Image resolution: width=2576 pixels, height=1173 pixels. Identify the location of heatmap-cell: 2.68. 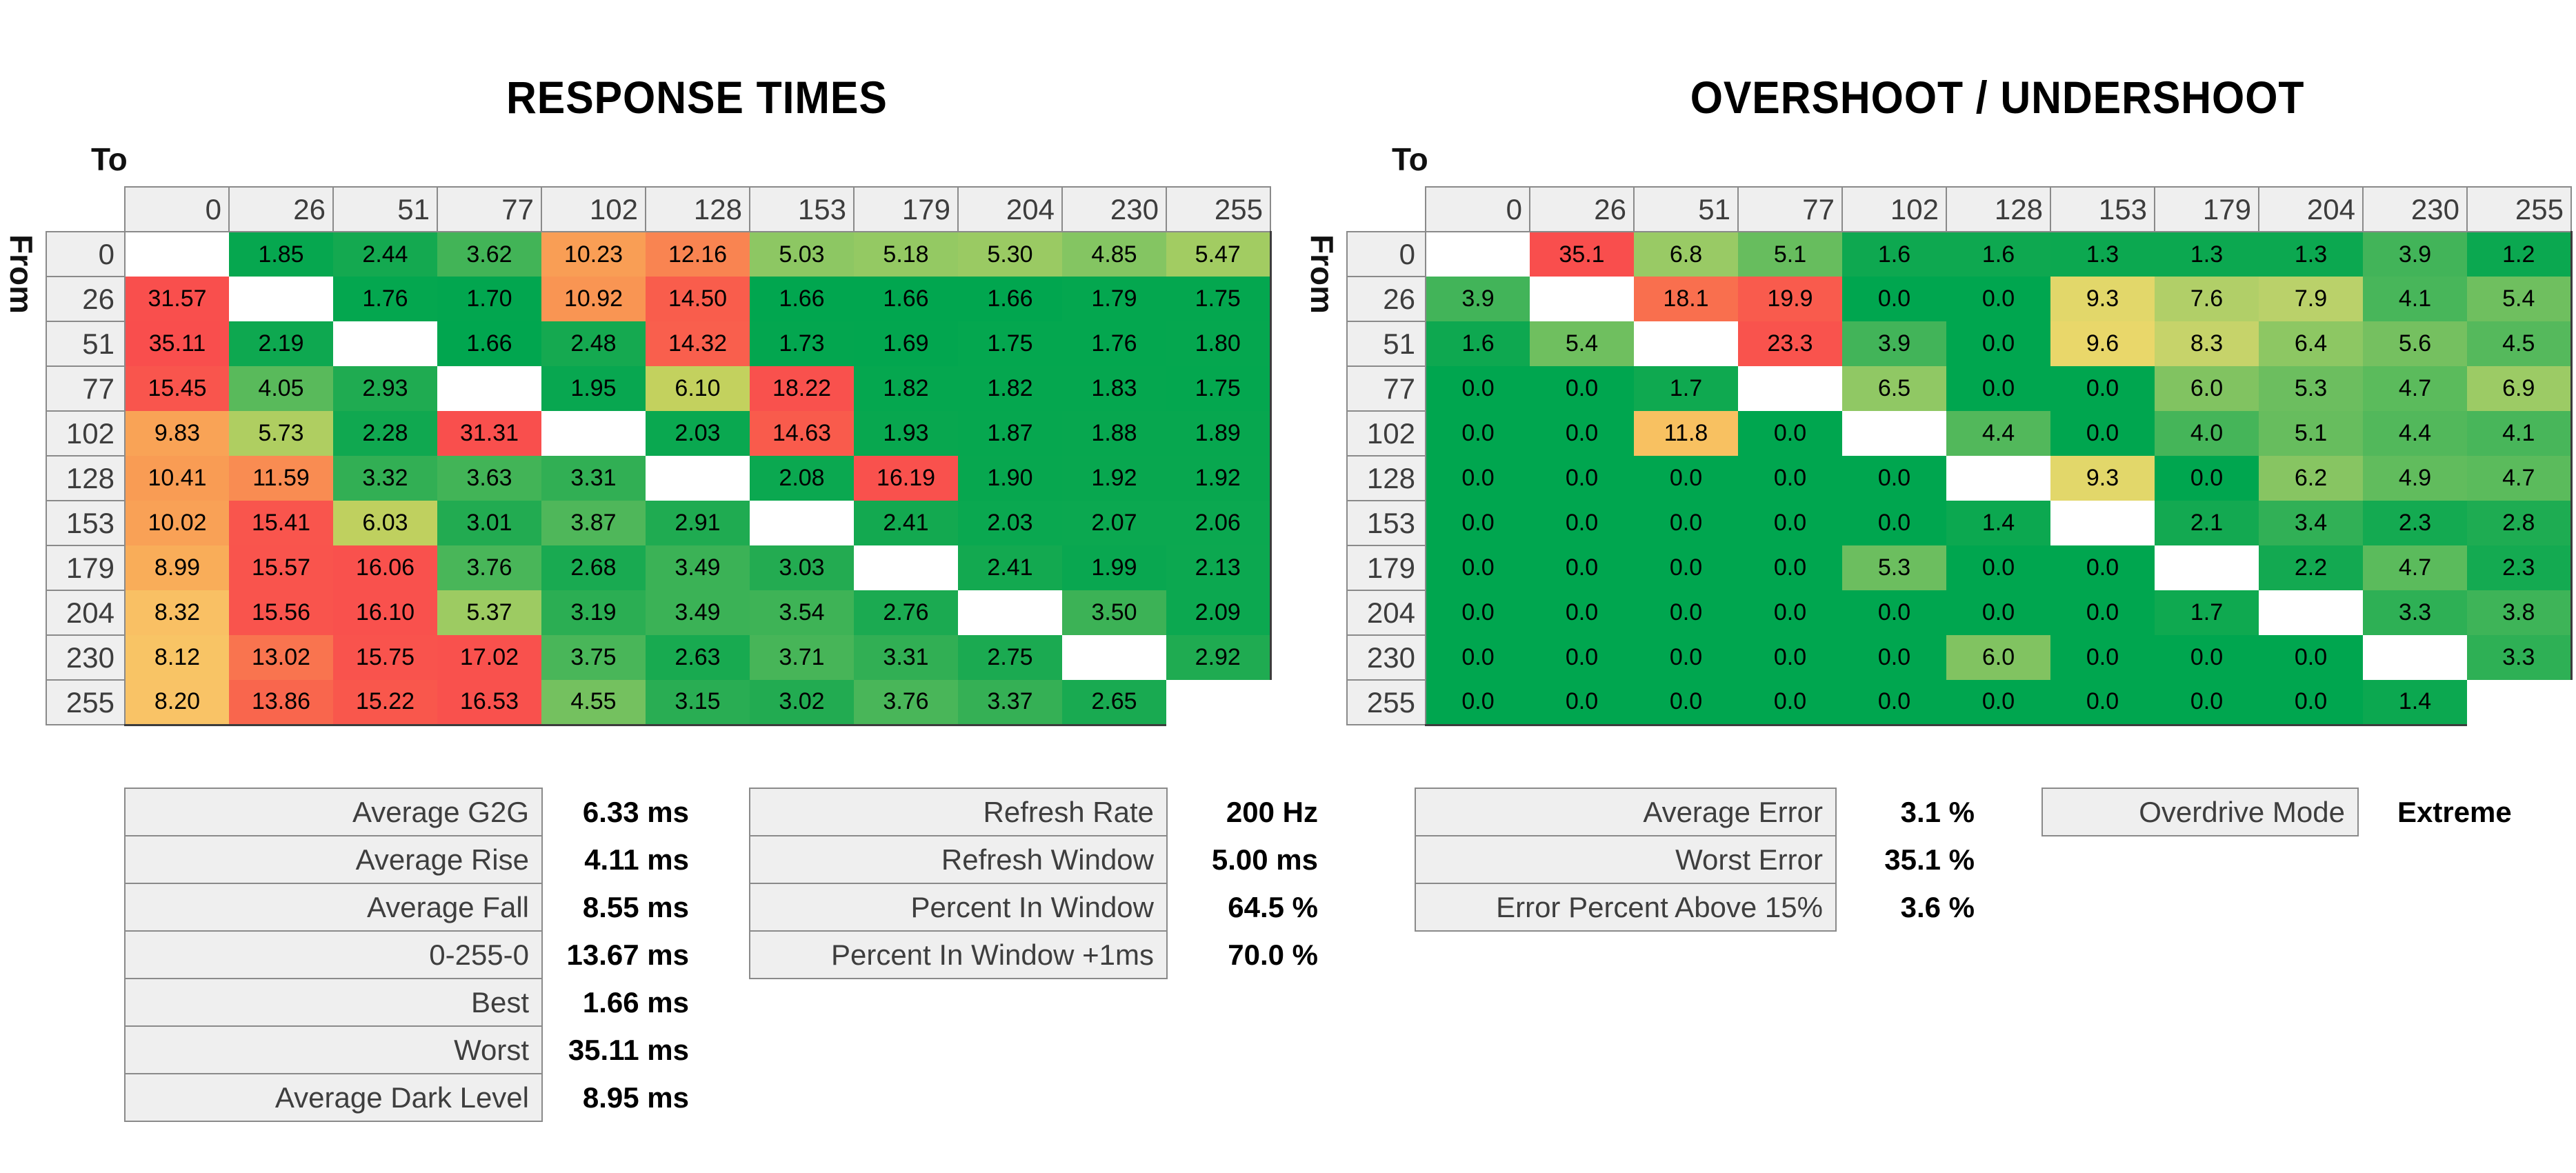
(593, 567).